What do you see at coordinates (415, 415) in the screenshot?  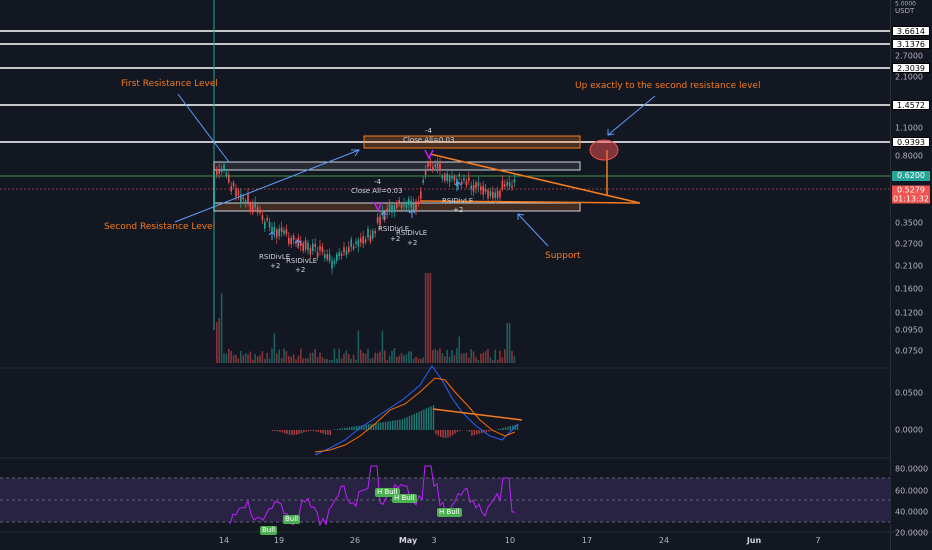 I see `macd-signal-line` at bounding box center [415, 415].